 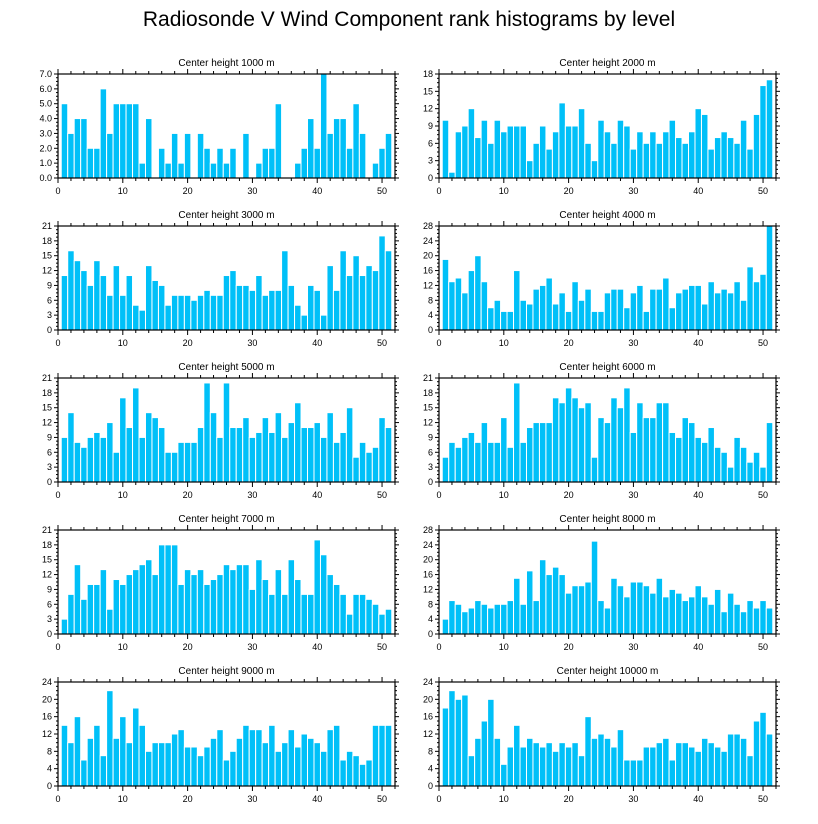 What do you see at coordinates (47, 717) in the screenshot?
I see `y-tick-label: 16` at bounding box center [47, 717].